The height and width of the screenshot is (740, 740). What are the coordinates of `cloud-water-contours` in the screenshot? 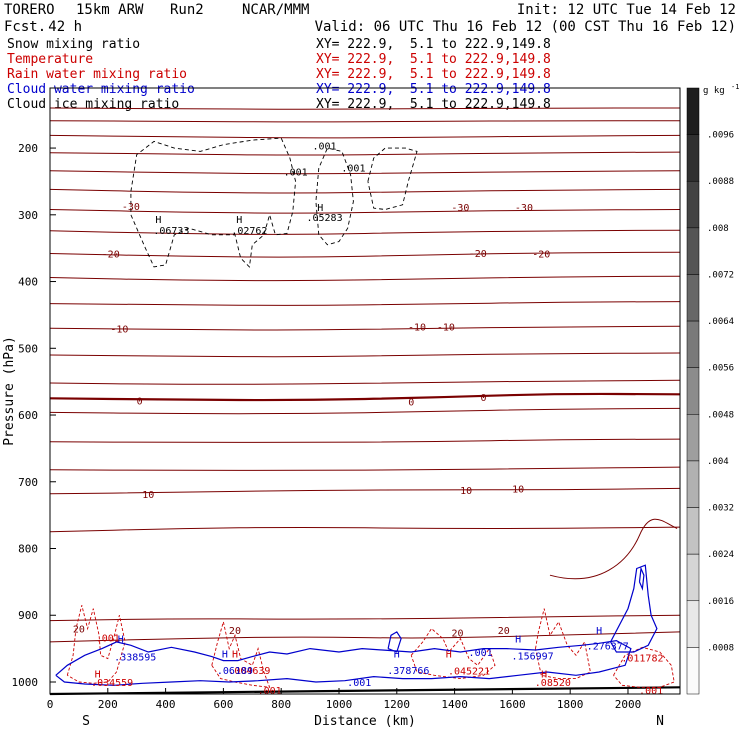 It's located at (356, 625).